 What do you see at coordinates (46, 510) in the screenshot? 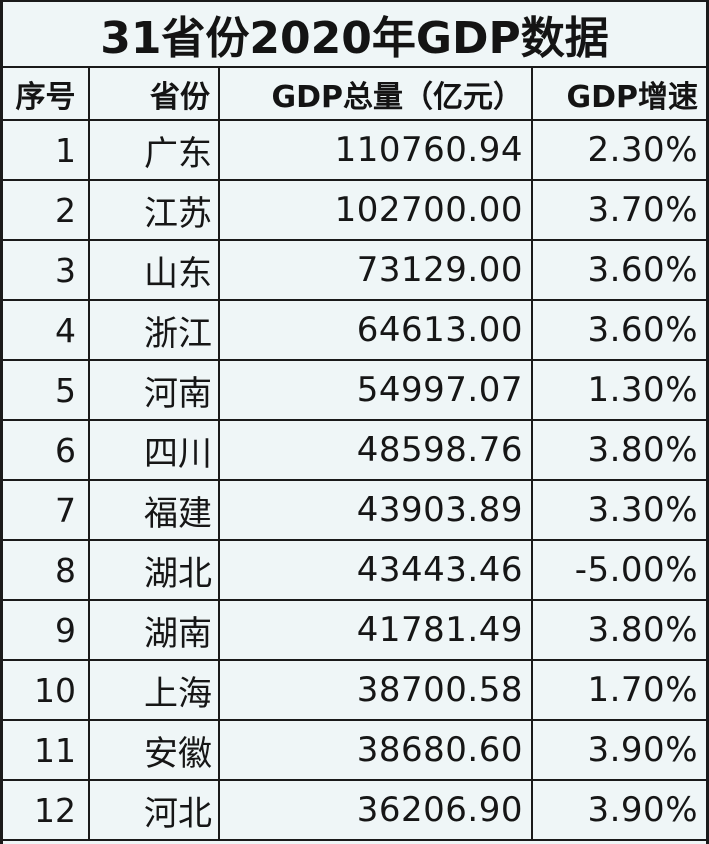
I see `cell-index: 7` at bounding box center [46, 510].